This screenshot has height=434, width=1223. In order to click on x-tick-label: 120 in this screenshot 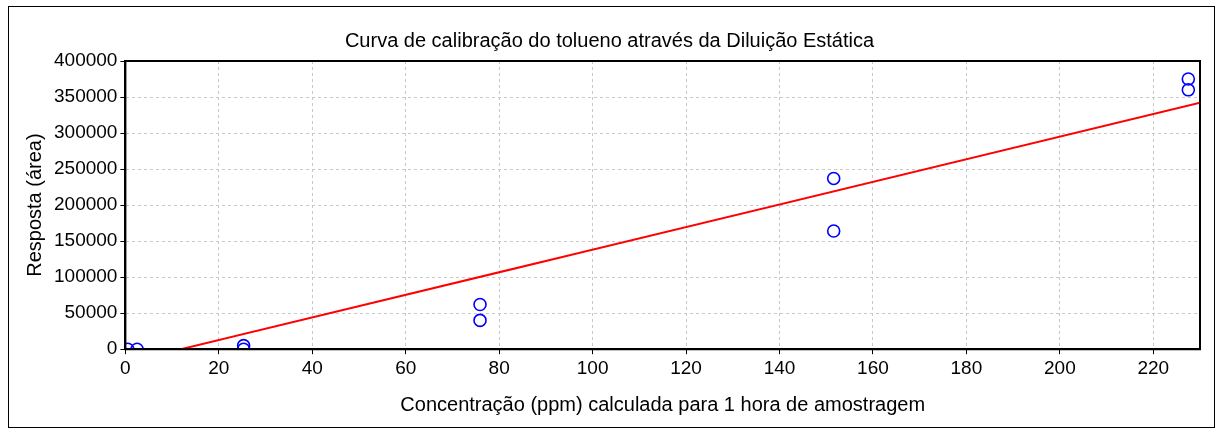, I will do `click(686, 367)`.